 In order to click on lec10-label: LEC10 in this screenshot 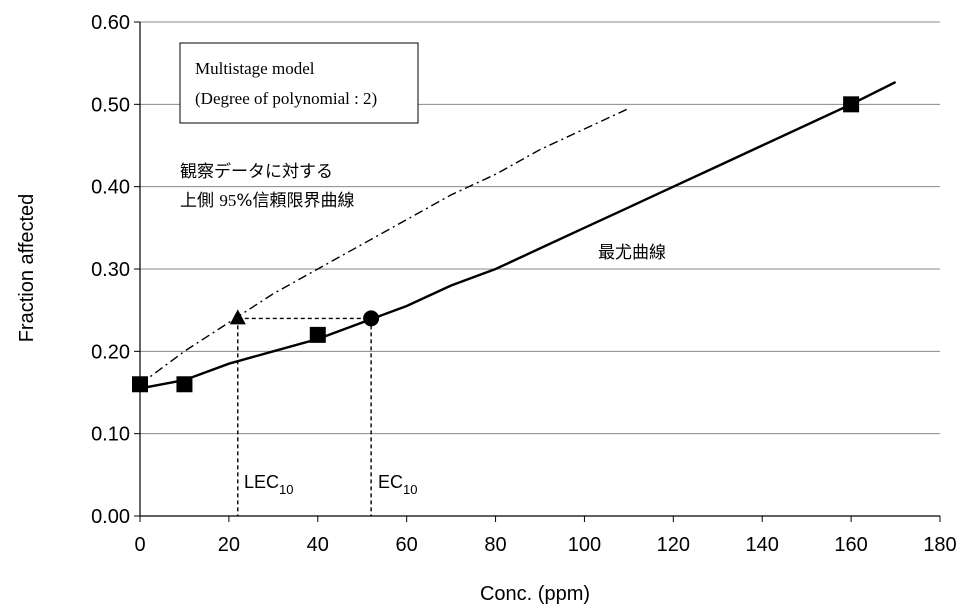, I will do `click(268, 484)`.